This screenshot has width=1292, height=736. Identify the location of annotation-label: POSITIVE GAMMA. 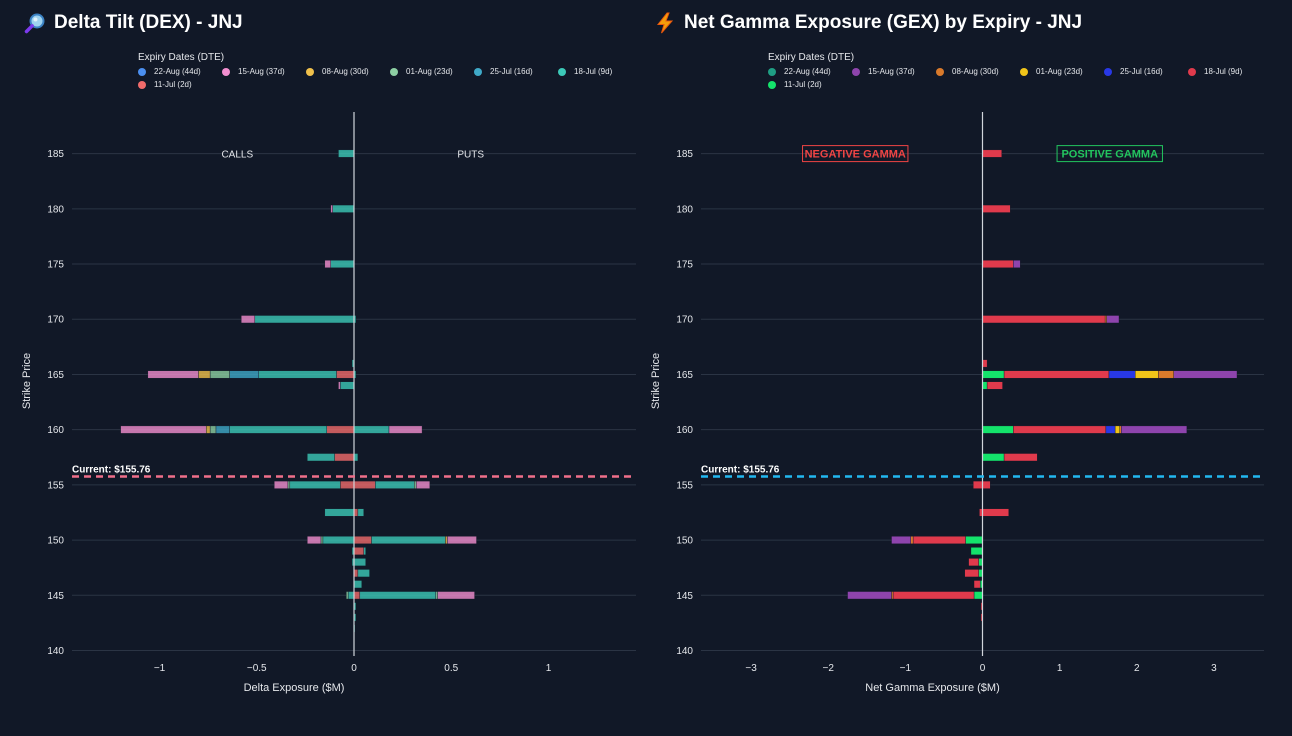
(1109, 155).